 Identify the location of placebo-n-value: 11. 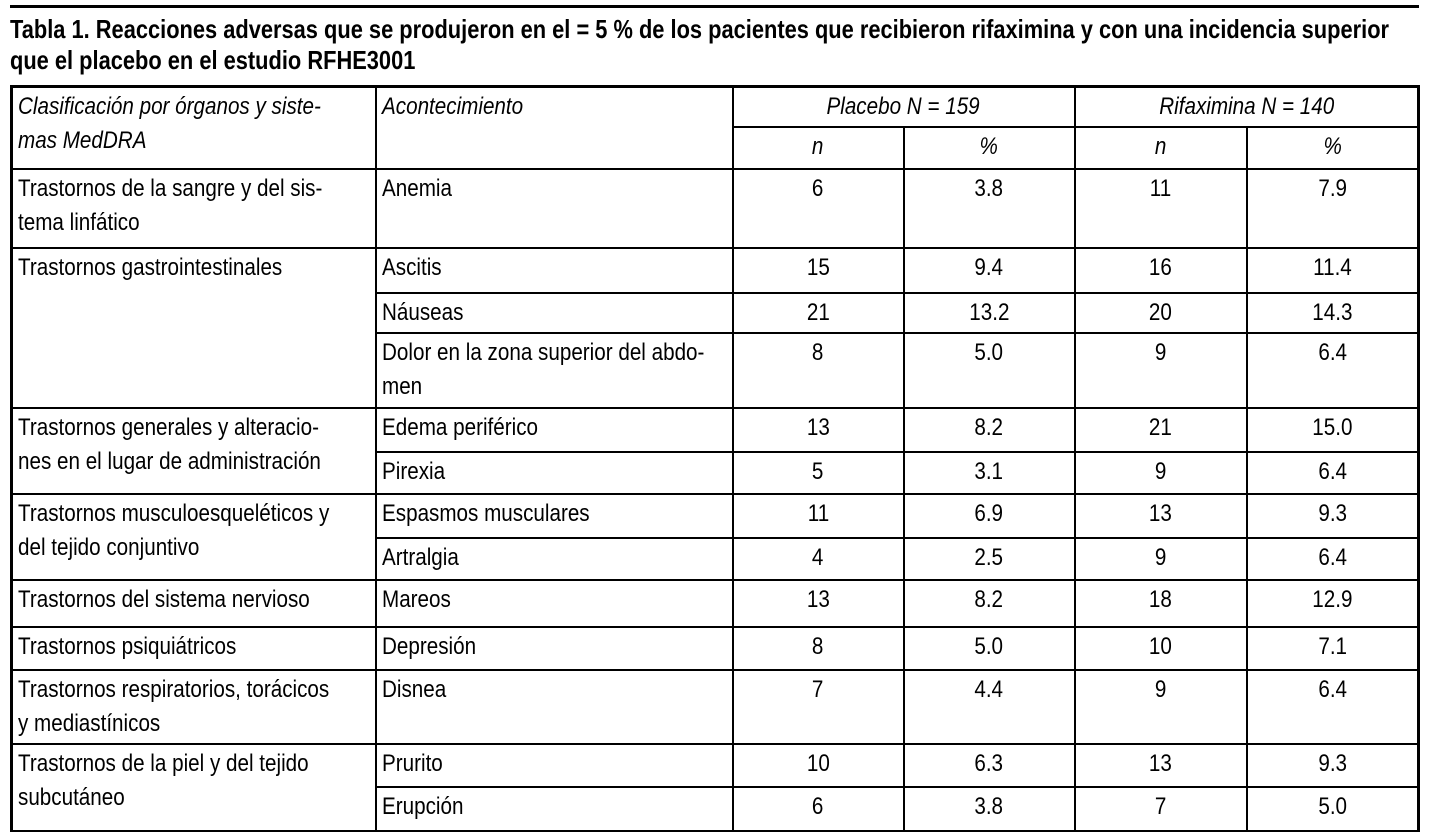
(818, 513).